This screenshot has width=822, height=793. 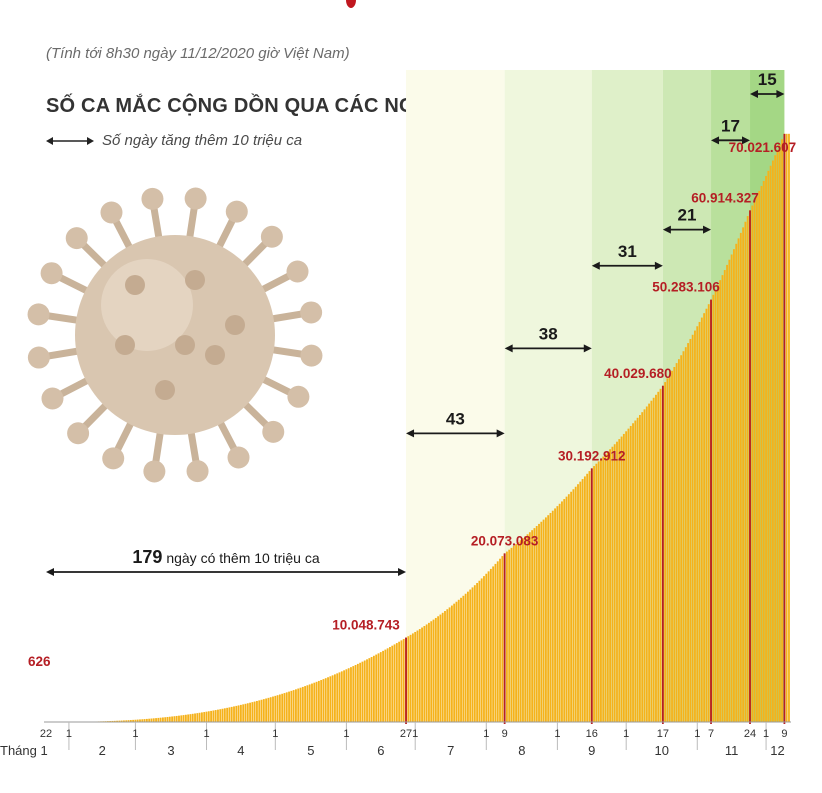 What do you see at coordinates (732, 750) in the screenshot?
I see `month-label: 11` at bounding box center [732, 750].